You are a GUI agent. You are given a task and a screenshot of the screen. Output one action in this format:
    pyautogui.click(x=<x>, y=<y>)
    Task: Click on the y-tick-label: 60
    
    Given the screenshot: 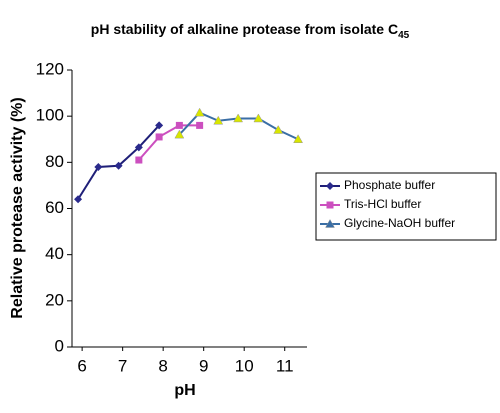 What is the action you would take?
    pyautogui.click(x=54, y=207)
    